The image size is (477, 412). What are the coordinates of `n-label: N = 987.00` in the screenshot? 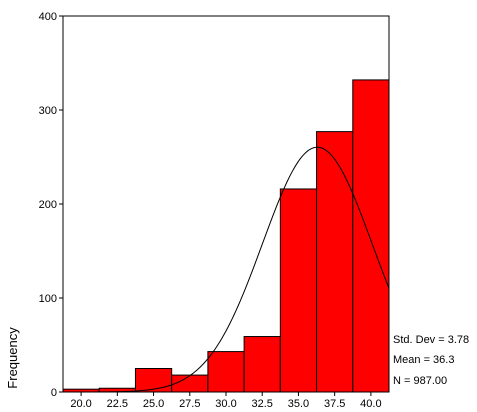 It's located at (420, 381).